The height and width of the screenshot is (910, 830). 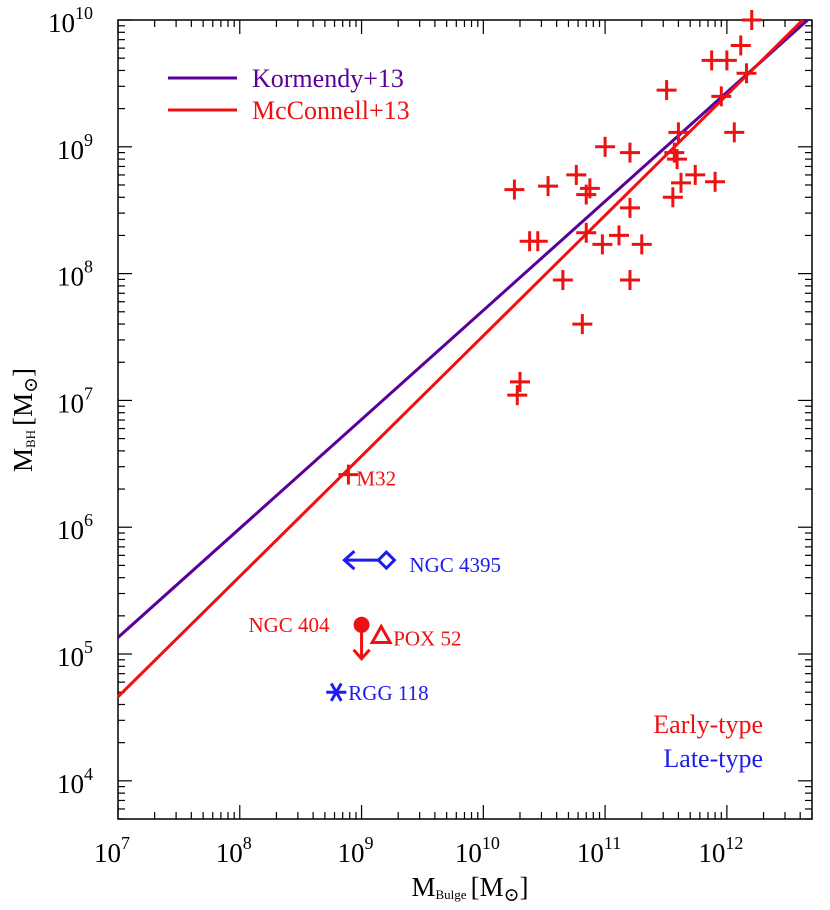 I want to click on ngc404-marker, so click(x=361, y=639).